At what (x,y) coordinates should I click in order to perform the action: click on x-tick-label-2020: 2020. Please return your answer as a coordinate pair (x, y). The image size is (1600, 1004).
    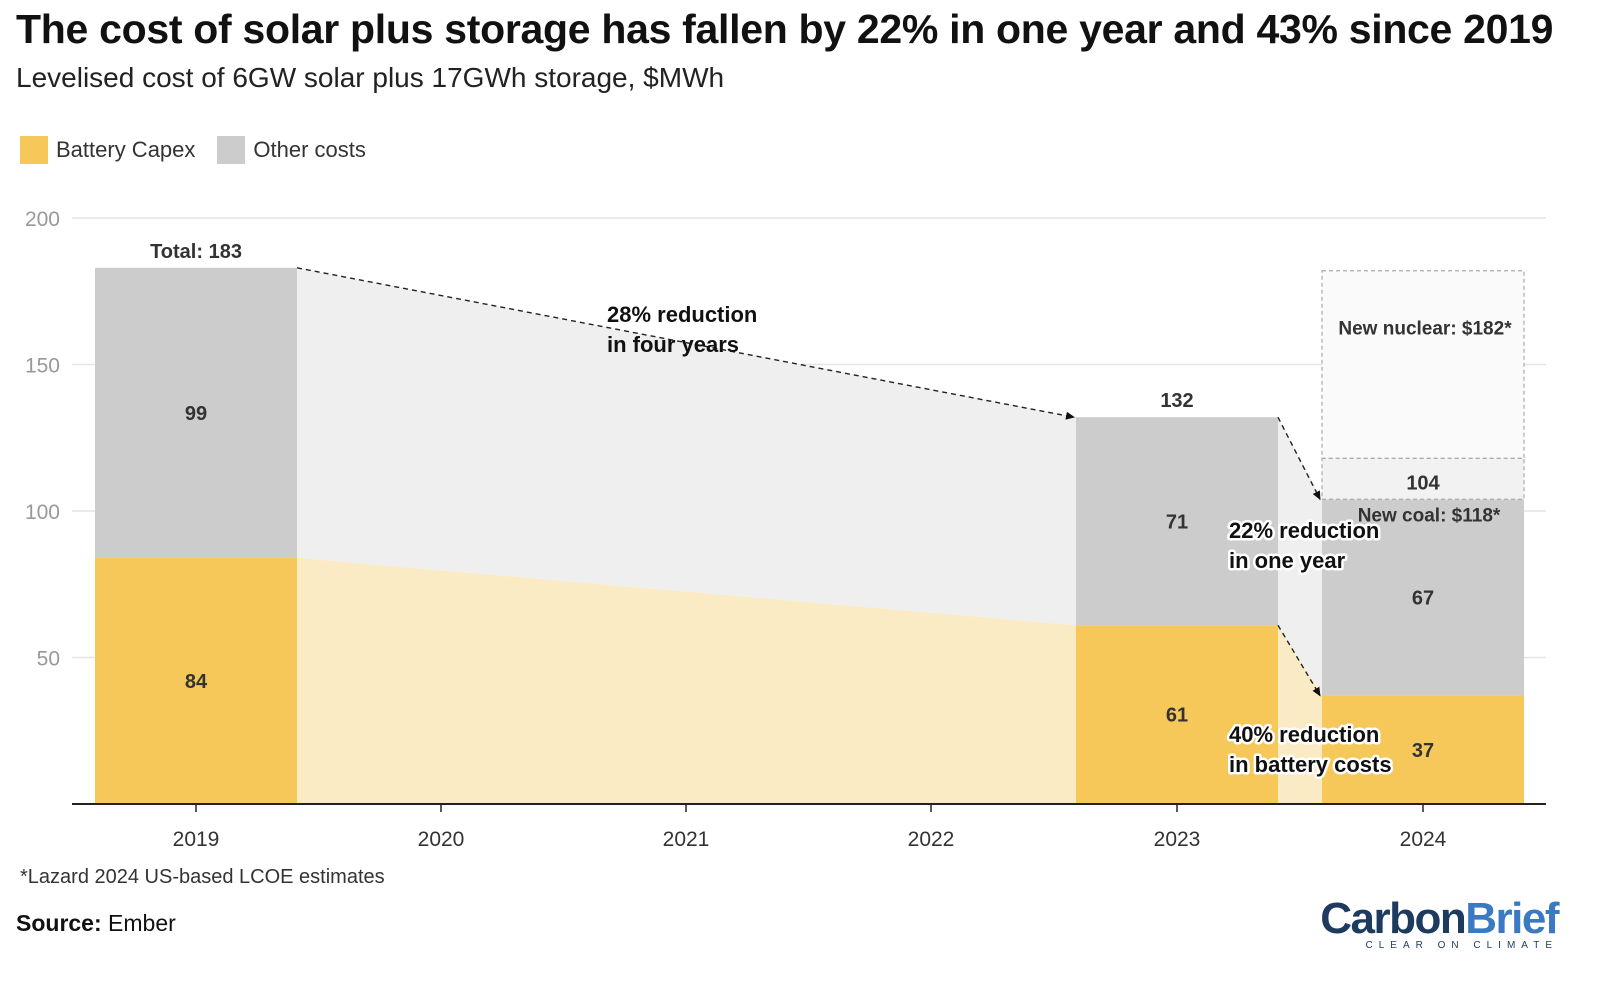
    Looking at the image, I should click on (441, 839).